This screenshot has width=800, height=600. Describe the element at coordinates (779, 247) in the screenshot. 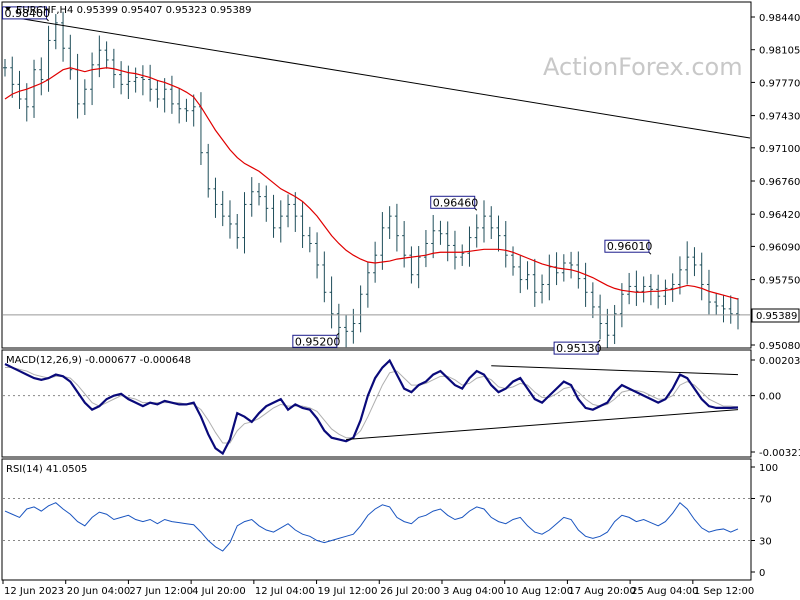

I see `price-tick-label: 0.96090` at that location.